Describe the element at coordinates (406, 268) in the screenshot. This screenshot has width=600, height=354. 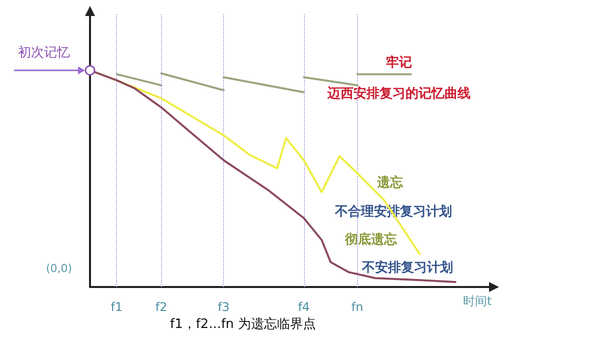
I see `series-label: 不安排复习计划` at that location.